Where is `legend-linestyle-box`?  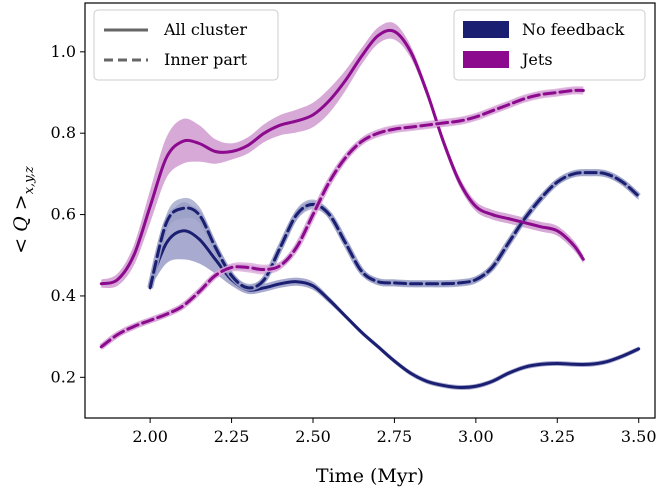
legend-linestyle-box is located at coordinates (186, 45).